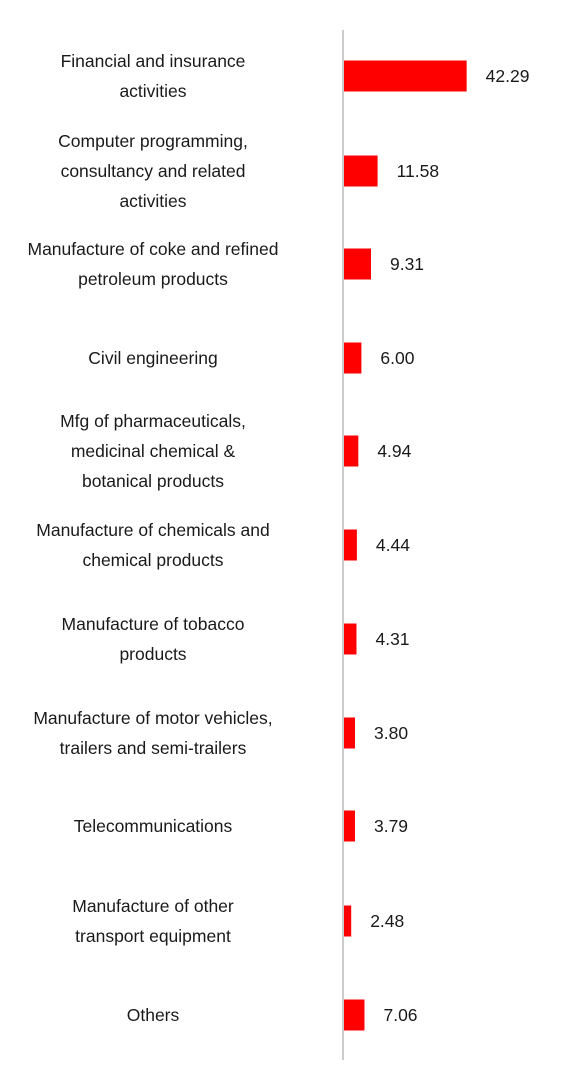  I want to click on category-label: Manufacture of other transport equipment, so click(153, 921).